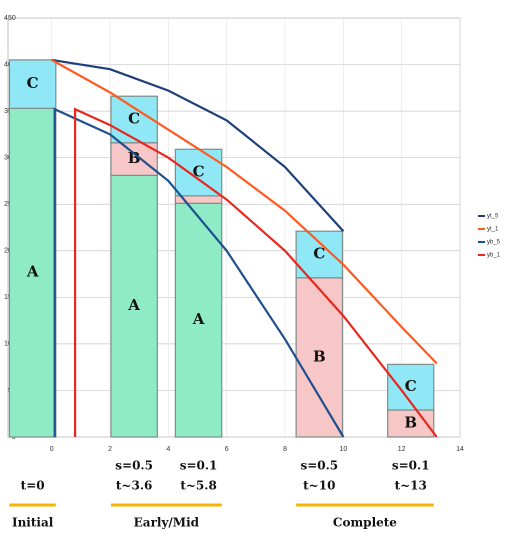  What do you see at coordinates (33, 486) in the screenshot?
I see `bar-label: t=0` at bounding box center [33, 486].